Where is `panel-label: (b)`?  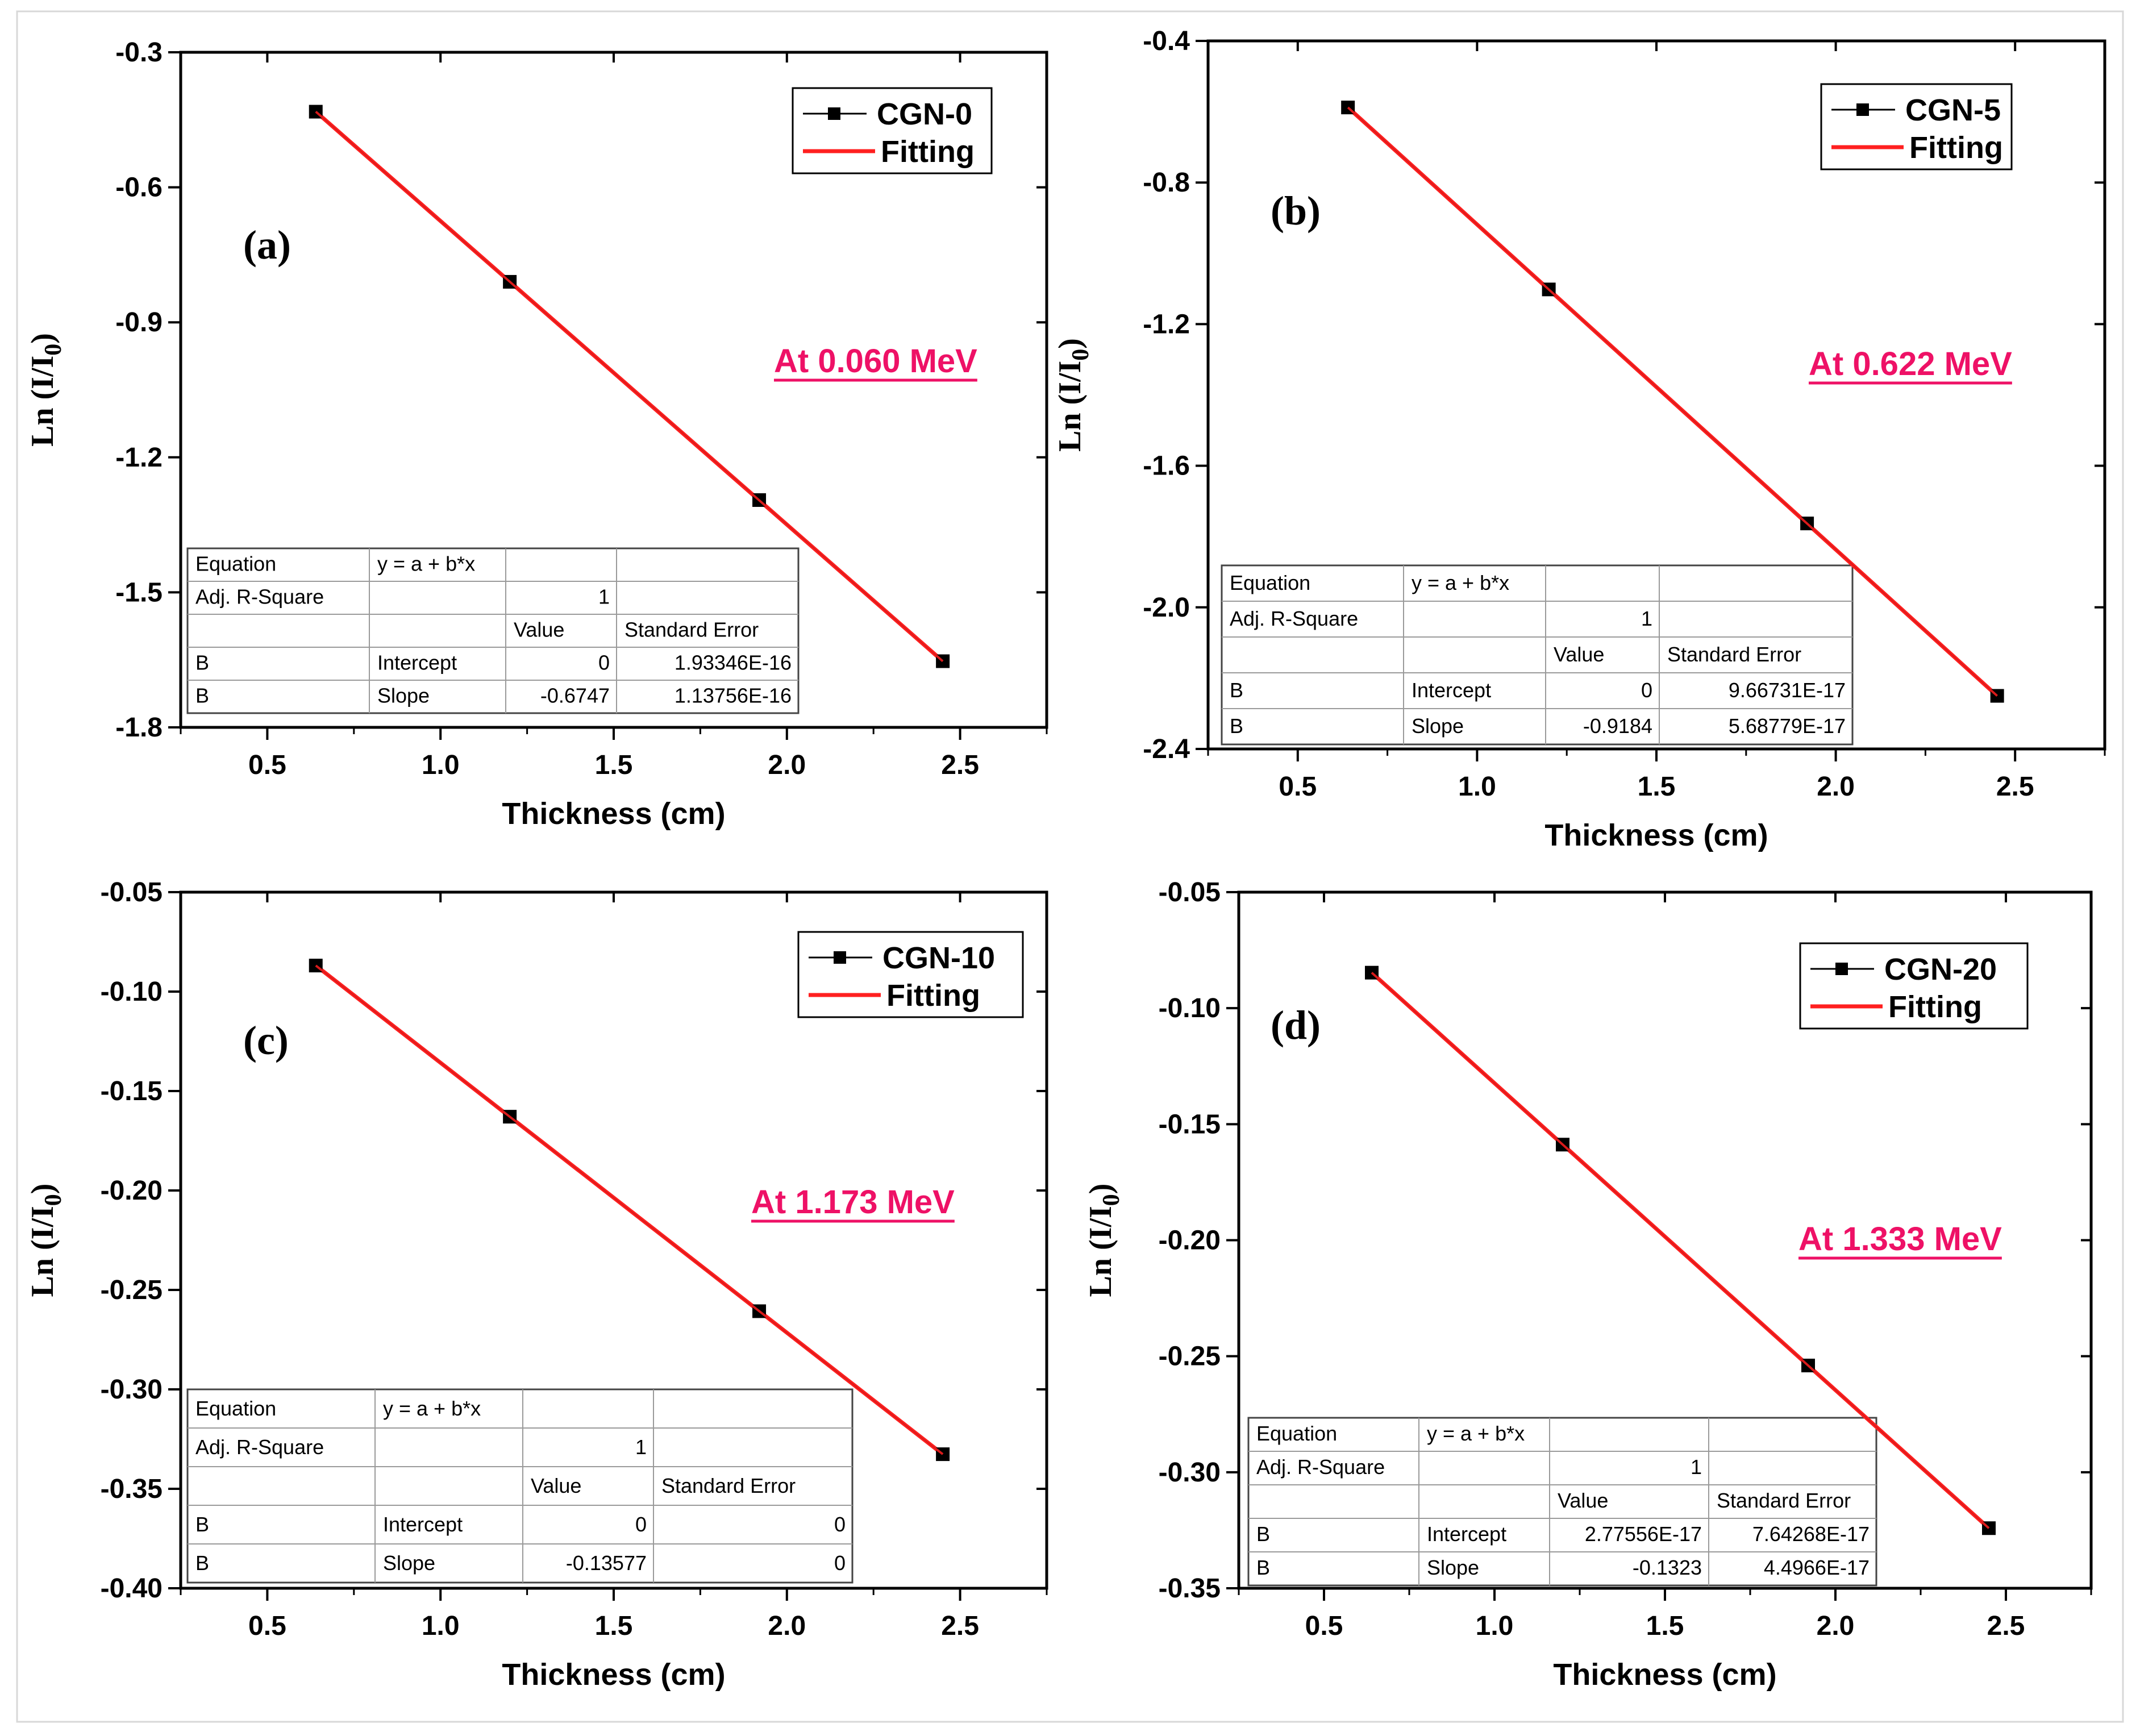 panel-label: (b) is located at coordinates (1296, 211).